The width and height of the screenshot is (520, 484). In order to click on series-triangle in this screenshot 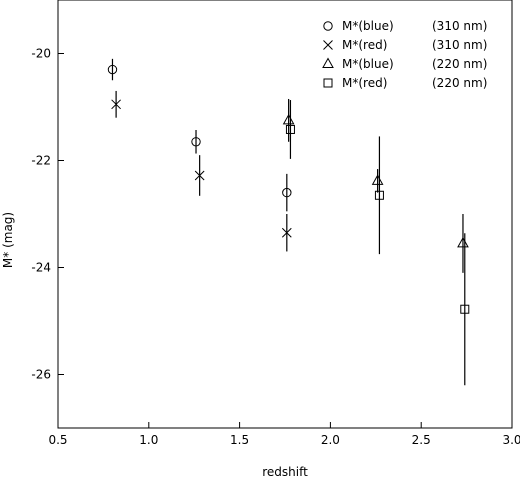, I will do `click(375, 185)`.